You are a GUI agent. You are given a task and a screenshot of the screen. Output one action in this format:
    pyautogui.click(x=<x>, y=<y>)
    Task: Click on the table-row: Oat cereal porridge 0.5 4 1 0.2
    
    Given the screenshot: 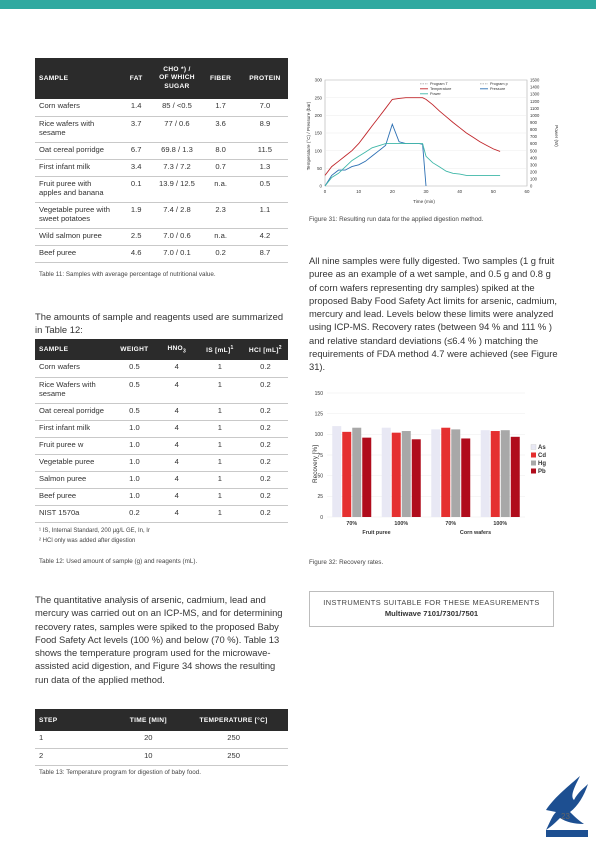 What is the action you would take?
    pyautogui.click(x=161, y=412)
    